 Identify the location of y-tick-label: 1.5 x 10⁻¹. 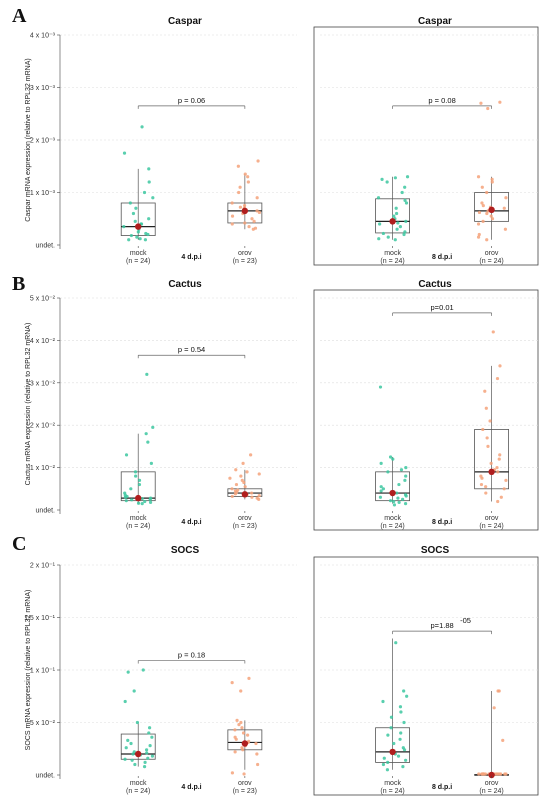
(40, 618).